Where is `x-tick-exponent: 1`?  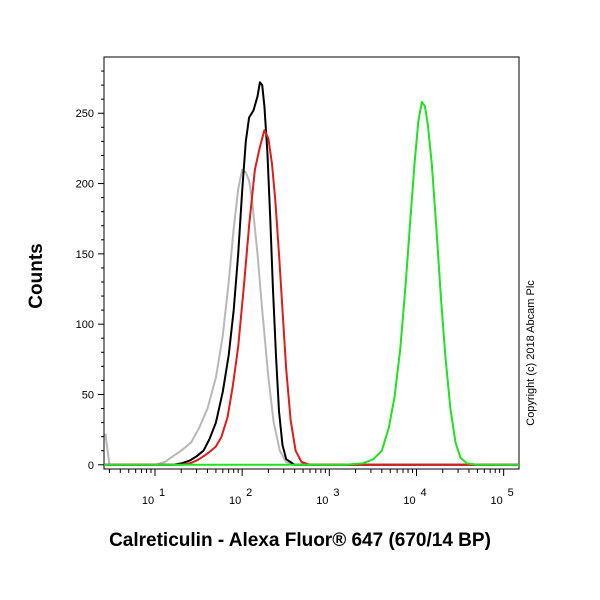
x-tick-exponent: 1 is located at coordinates (162, 493).